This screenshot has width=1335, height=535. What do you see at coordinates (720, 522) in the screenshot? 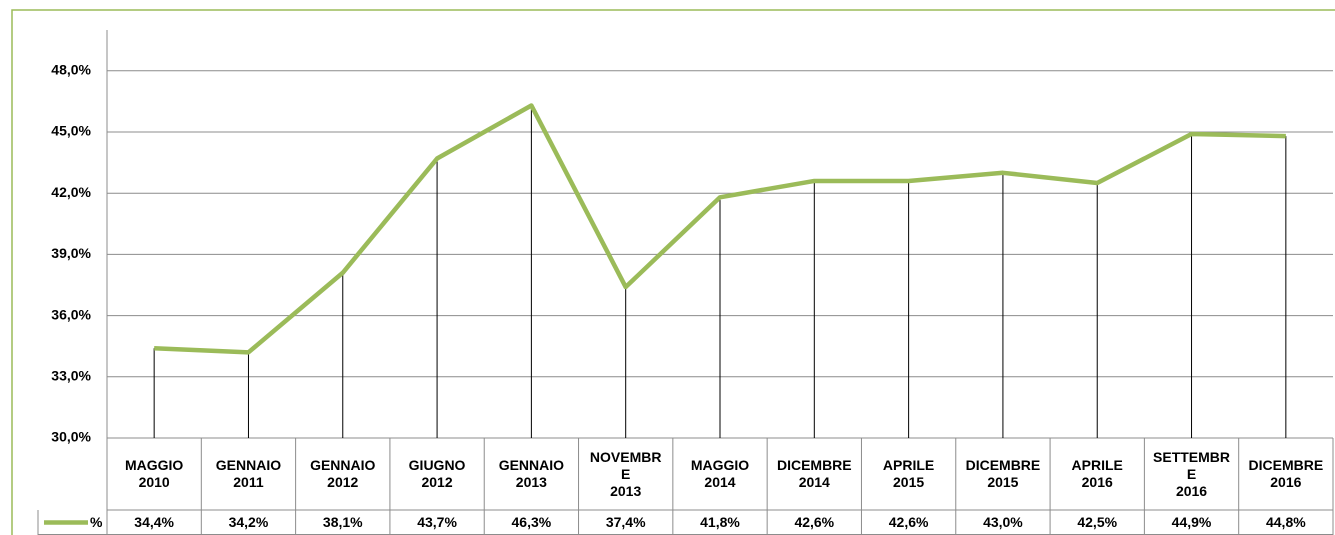
I see `value-label: 41,8%` at bounding box center [720, 522].